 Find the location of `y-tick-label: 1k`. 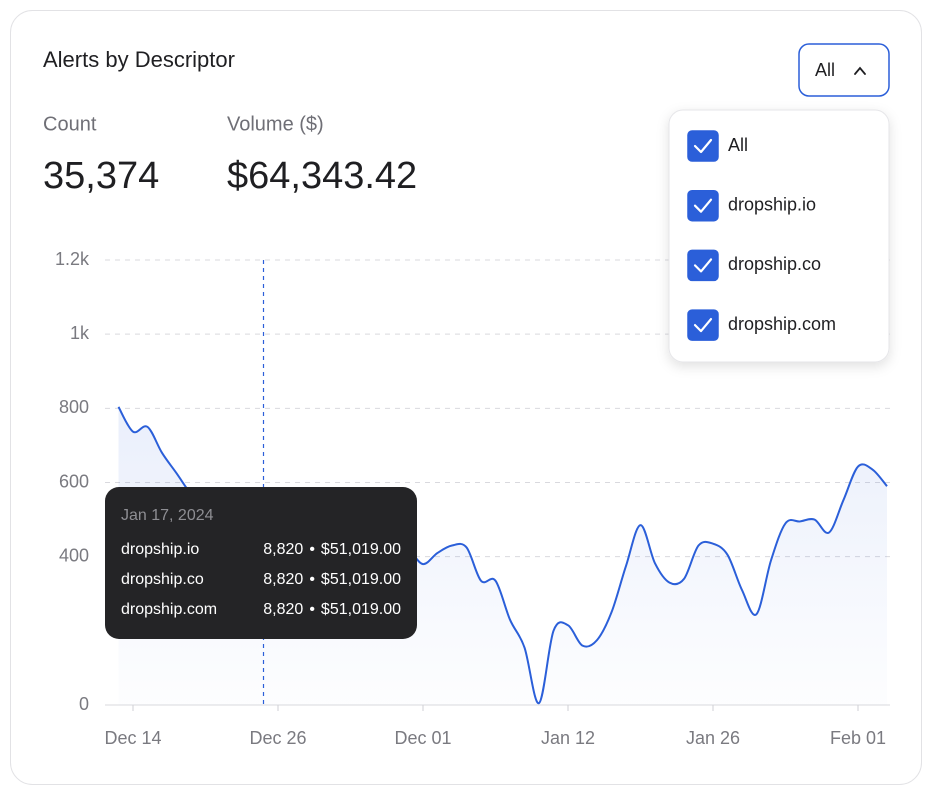

y-tick-label: 1k is located at coordinates (80, 333).